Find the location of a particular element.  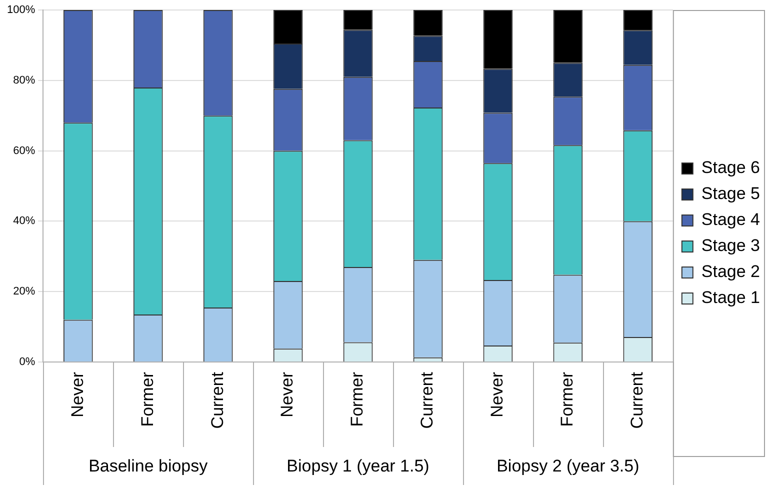

y-tick-label: 40% is located at coordinates (24, 221).